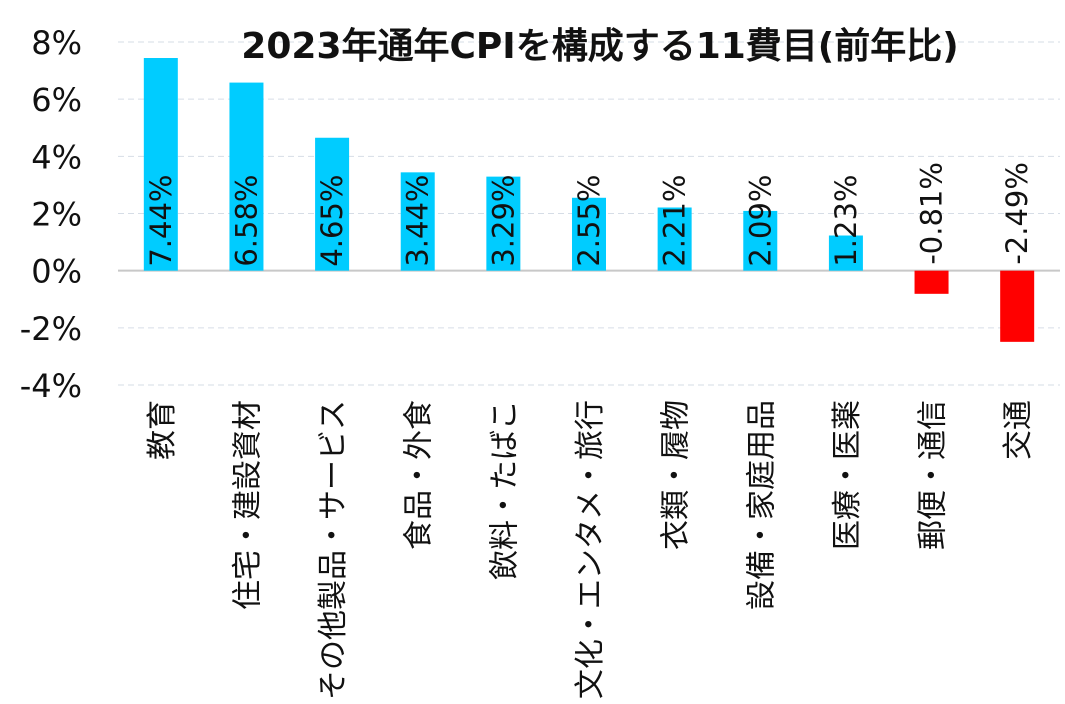 This screenshot has height=704, width=1065. What do you see at coordinates (503, 221) in the screenshot?
I see `data-label: 3.29%` at bounding box center [503, 221].